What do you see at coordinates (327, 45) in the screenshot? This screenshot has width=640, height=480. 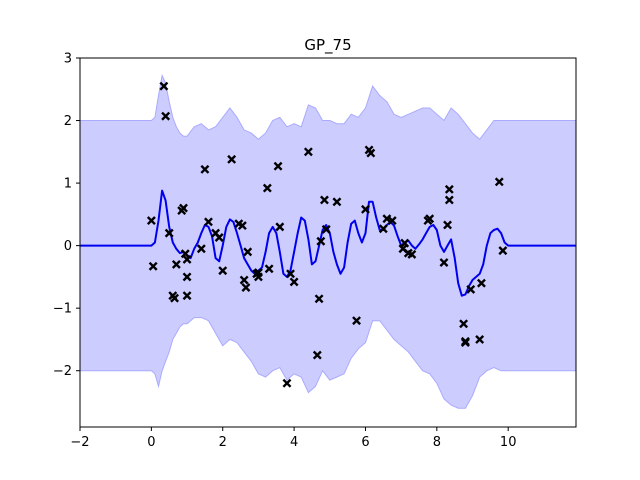 I see `chart-title: GP_75` at bounding box center [327, 45].